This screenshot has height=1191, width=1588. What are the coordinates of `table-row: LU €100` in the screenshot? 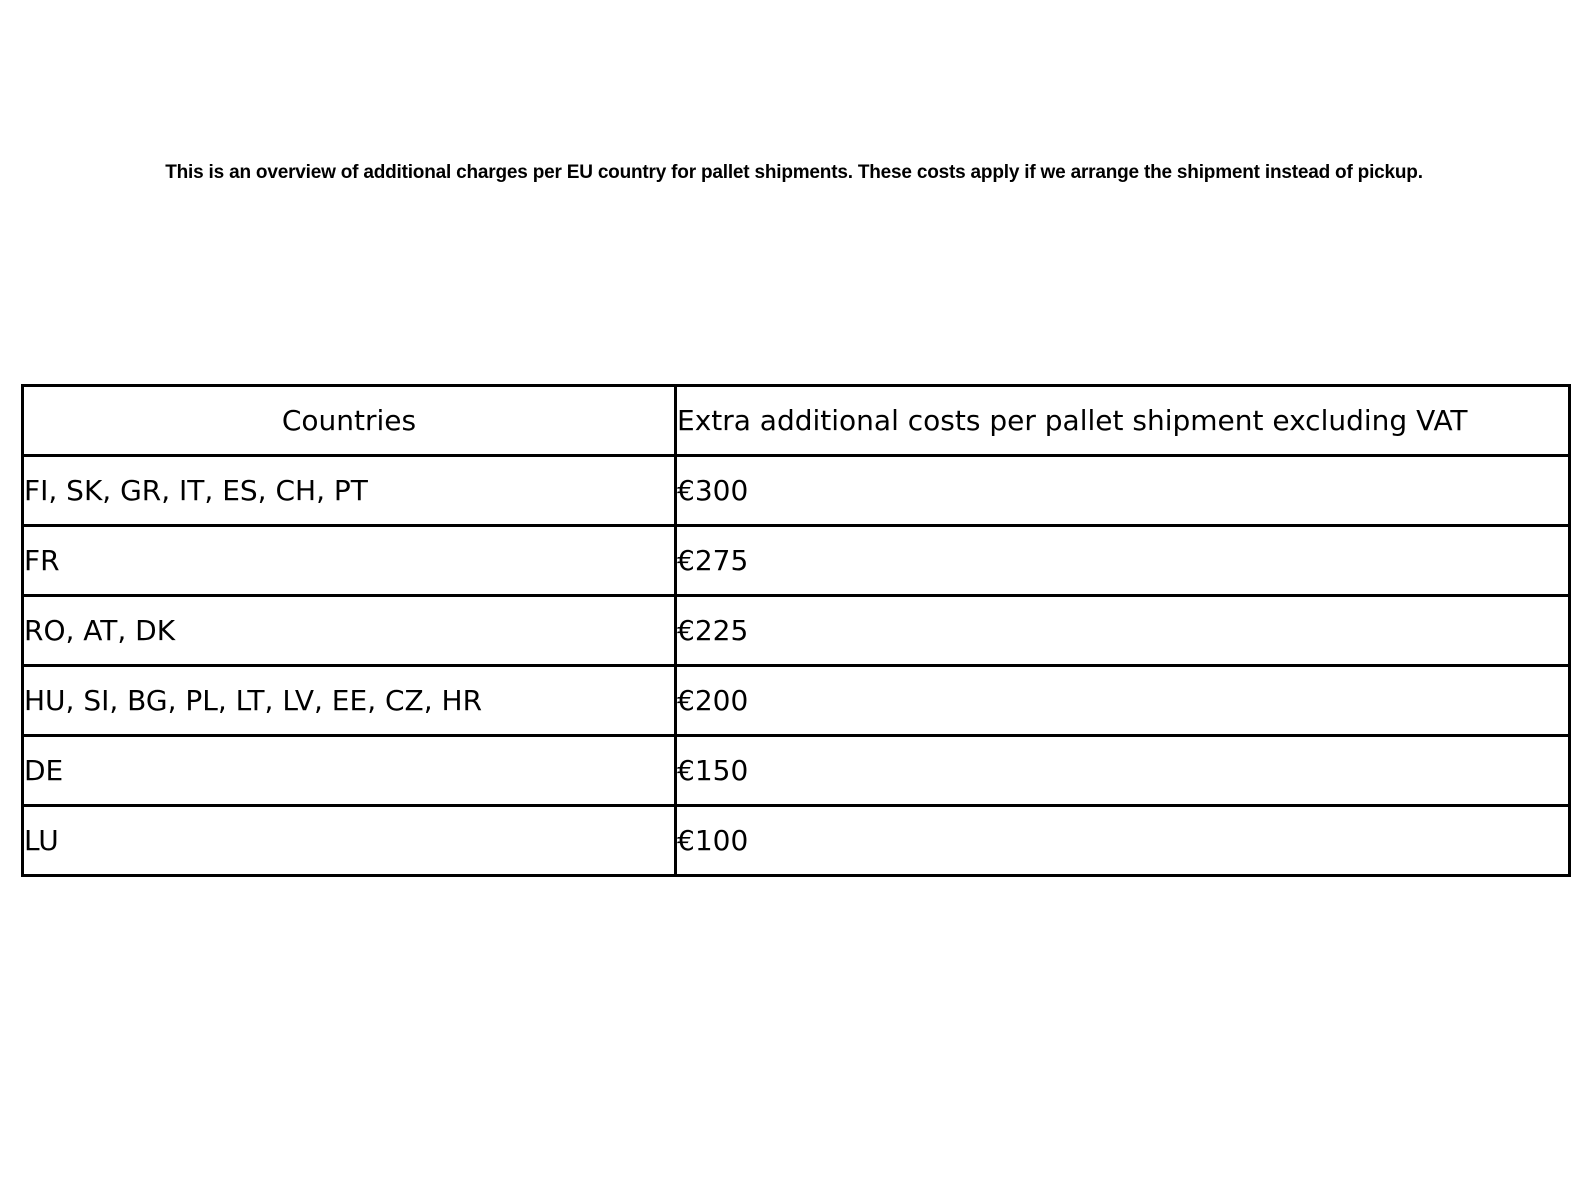 It's located at (796, 840).